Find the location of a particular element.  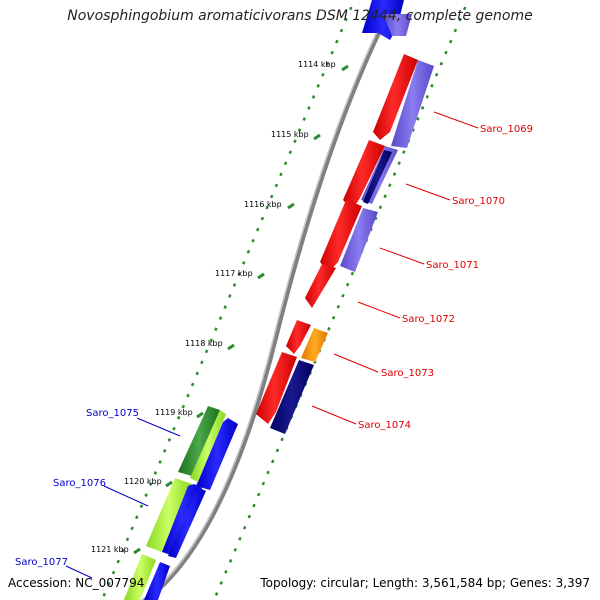

gene-label-saro-1074: Saro_1074 is located at coordinates (384, 425).